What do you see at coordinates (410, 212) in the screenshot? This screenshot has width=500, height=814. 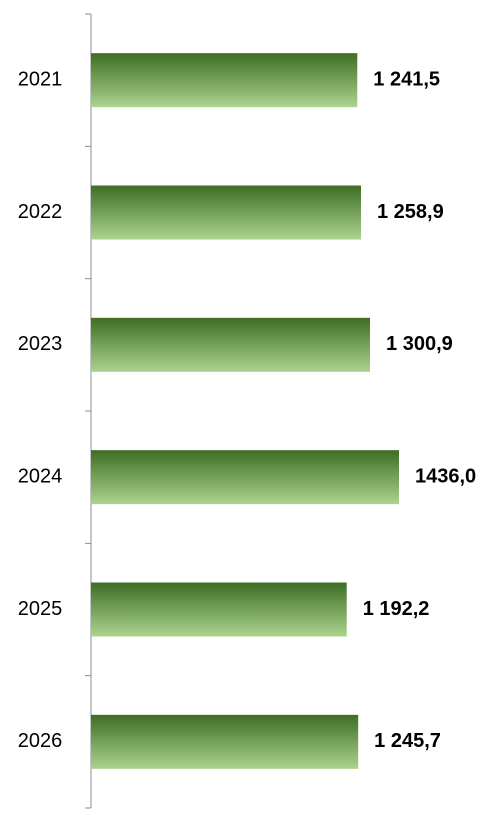 I see `value-label: 1 258,9` at bounding box center [410, 212].